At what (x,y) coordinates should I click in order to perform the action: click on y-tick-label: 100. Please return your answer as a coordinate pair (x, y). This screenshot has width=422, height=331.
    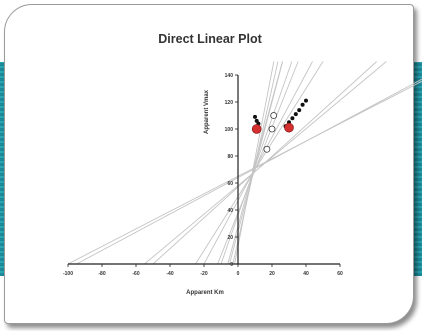
    Looking at the image, I should click on (229, 130).